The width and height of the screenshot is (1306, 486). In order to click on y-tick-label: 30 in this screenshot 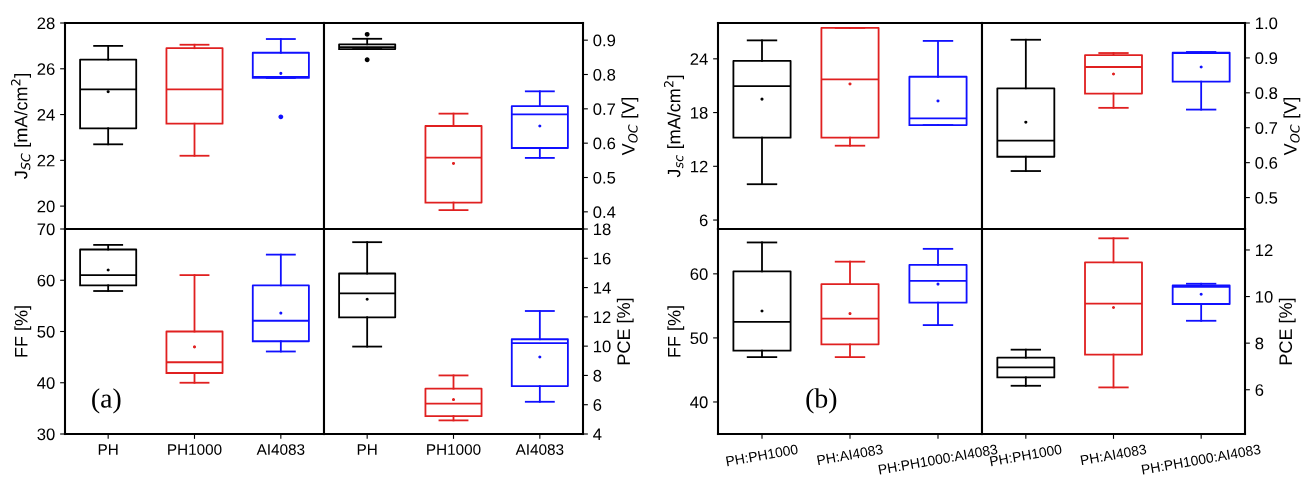, I will do `click(46, 434)`.